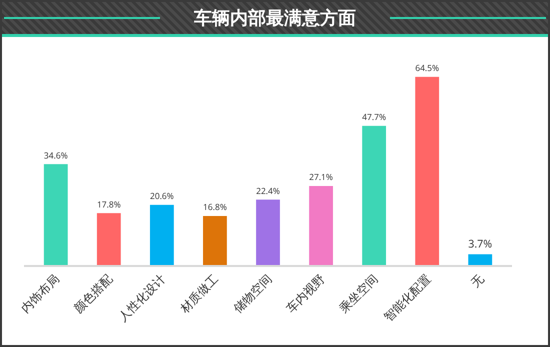 This screenshot has height=347, width=550. Describe the element at coordinates (305, 293) in the screenshot. I see `x-tick-label: 车内视野` at that location.